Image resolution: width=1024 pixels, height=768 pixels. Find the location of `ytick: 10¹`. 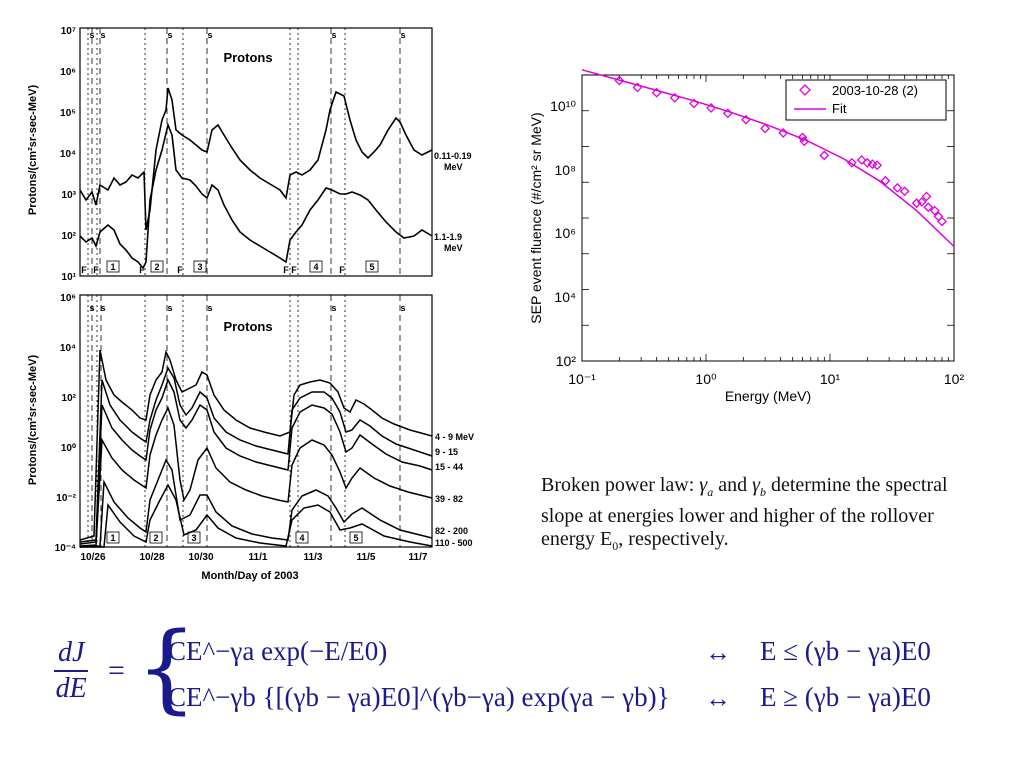

ytick: 10¹ is located at coordinates (69, 277).